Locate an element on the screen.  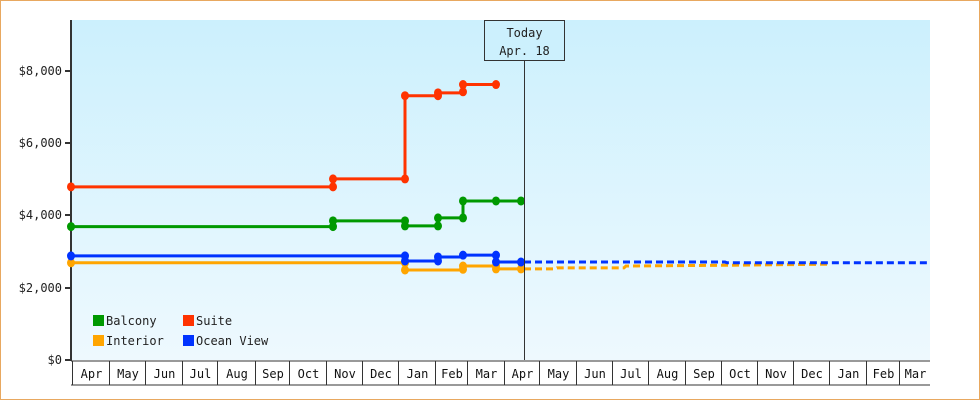
y-tick-label: $0 is located at coordinates (55, 360).